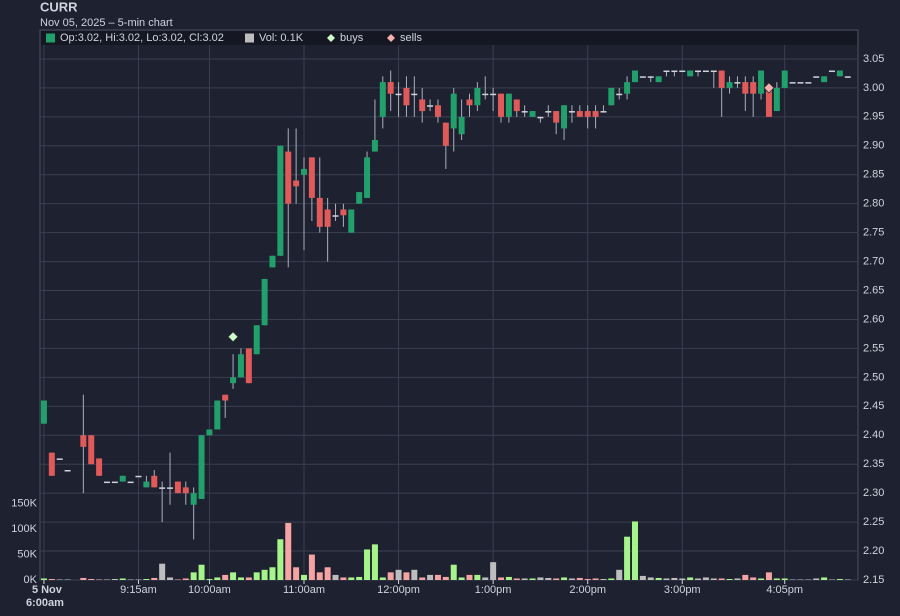 Image resolution: width=900 pixels, height=616 pixels. I want to click on sell-marker, so click(769, 88).